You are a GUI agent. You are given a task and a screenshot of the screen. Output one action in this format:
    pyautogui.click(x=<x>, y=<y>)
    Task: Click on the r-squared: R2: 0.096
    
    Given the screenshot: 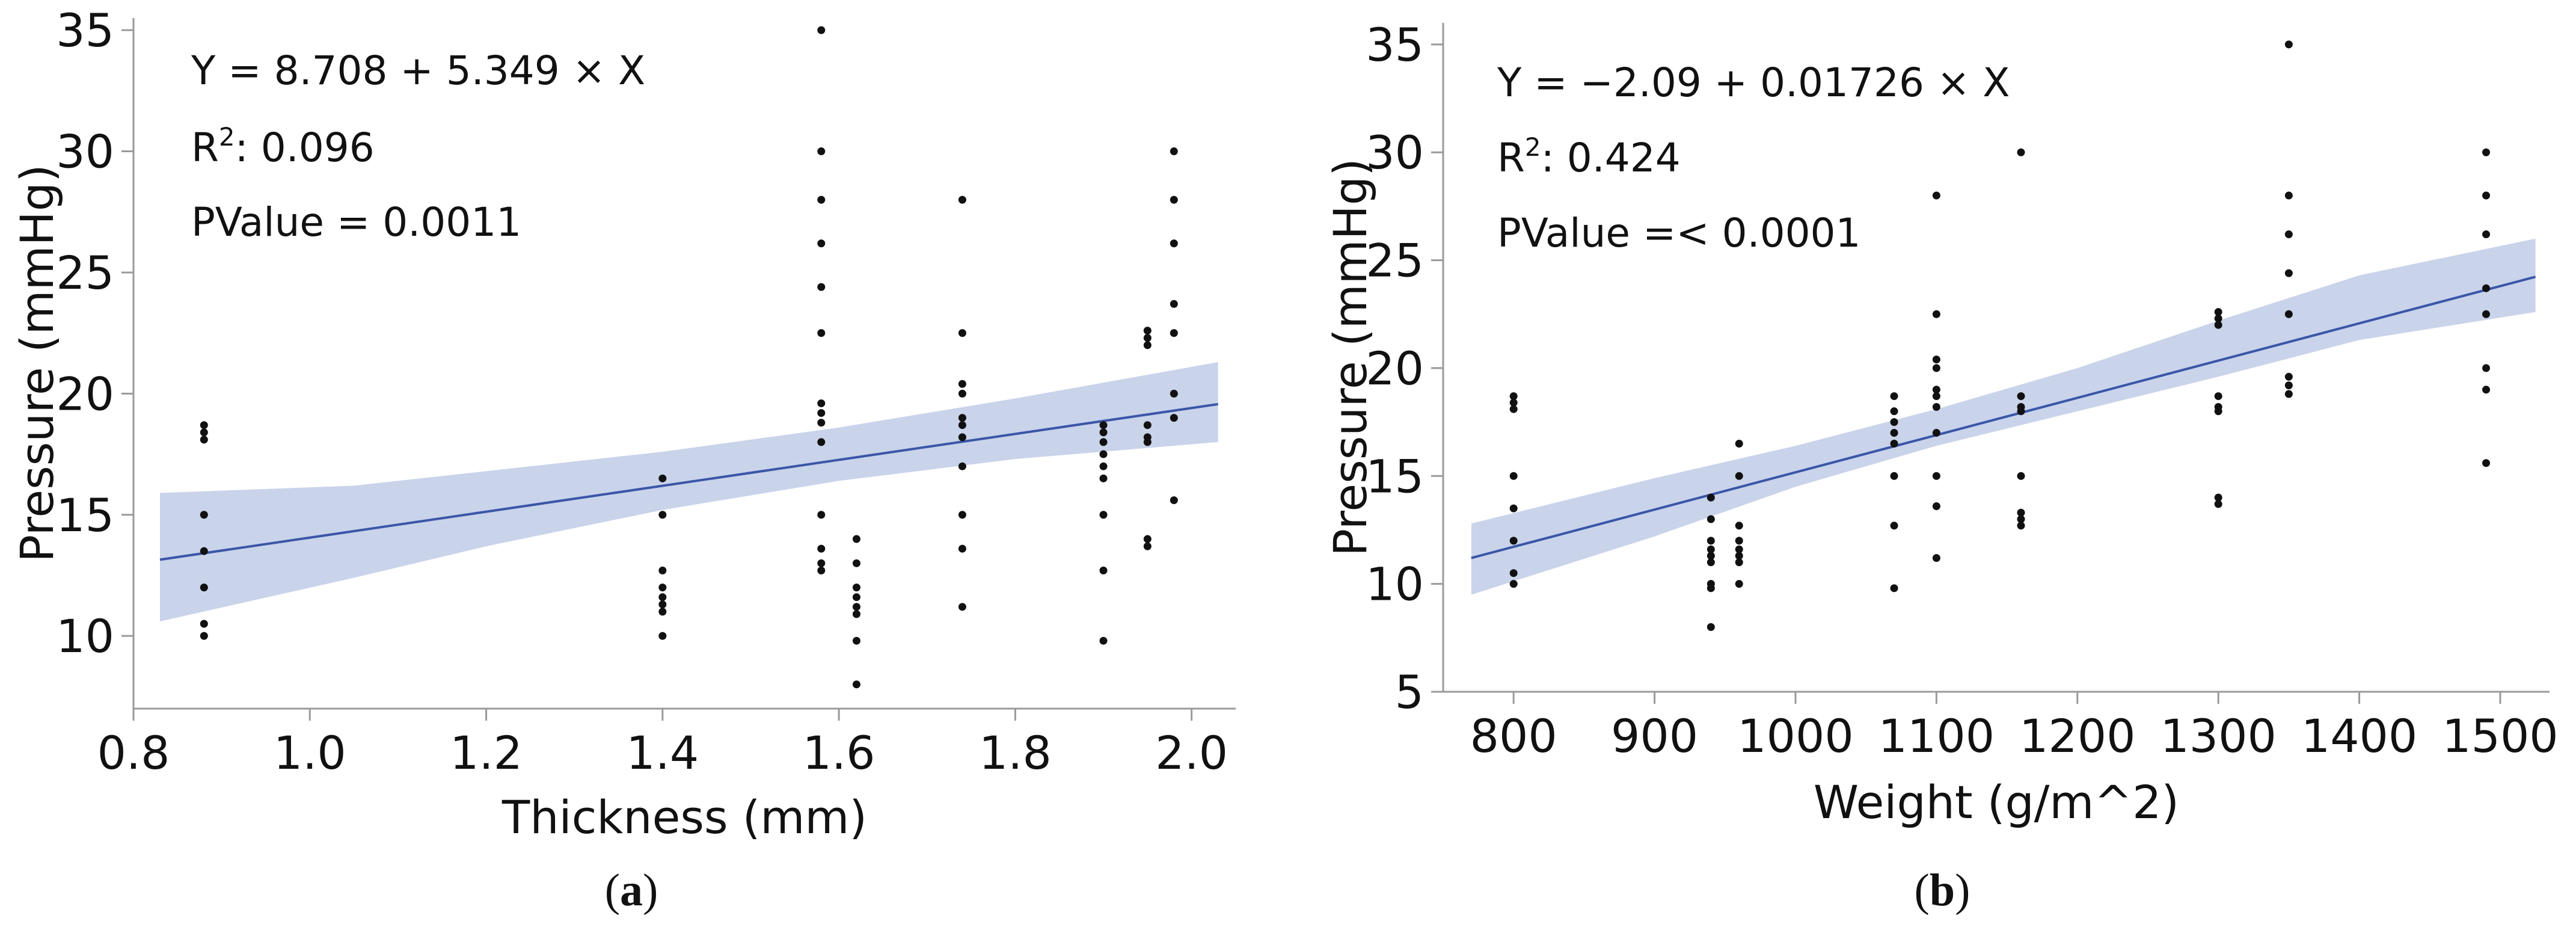 What is the action you would take?
    pyautogui.click(x=283, y=146)
    